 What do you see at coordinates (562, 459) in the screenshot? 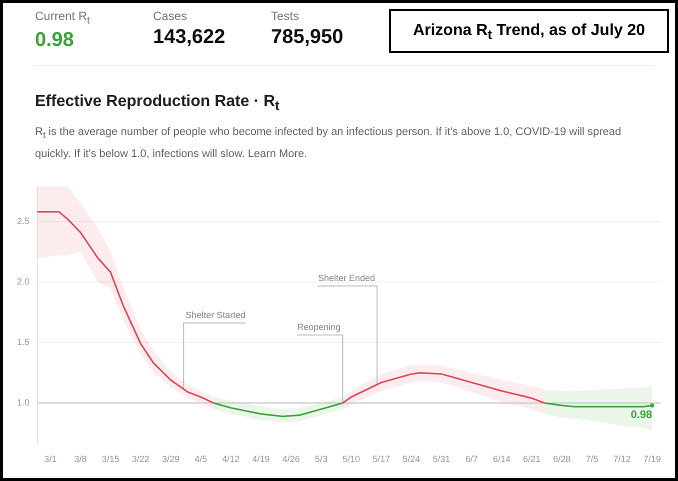
I see `x-tick-label: 6/28` at bounding box center [562, 459].